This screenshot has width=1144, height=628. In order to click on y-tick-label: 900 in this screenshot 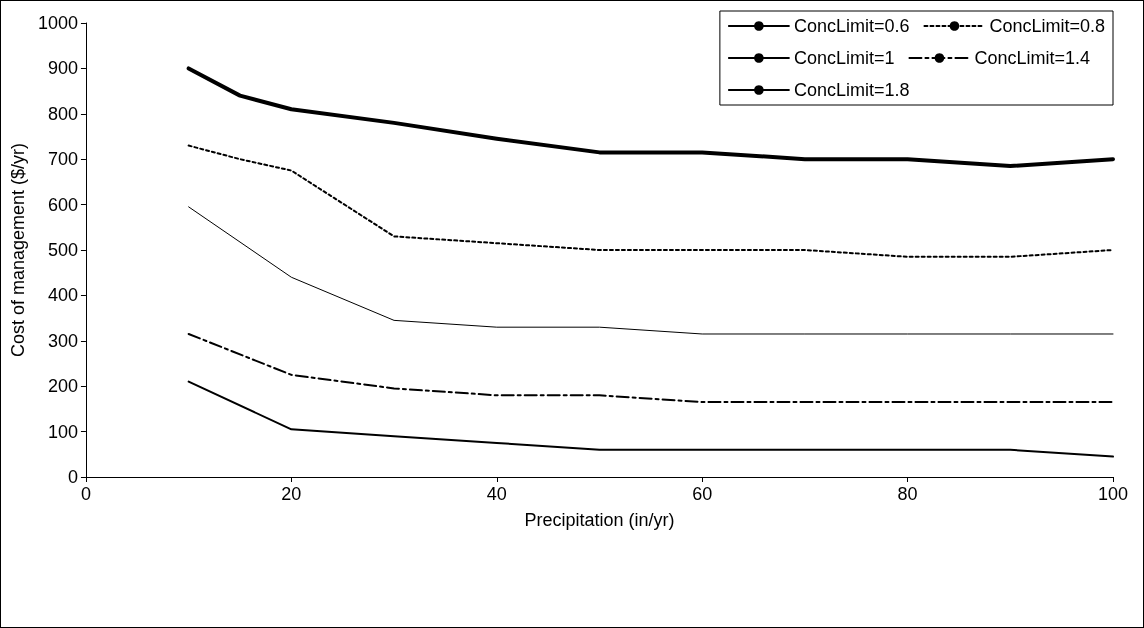, I will do `click(62, 68)`.